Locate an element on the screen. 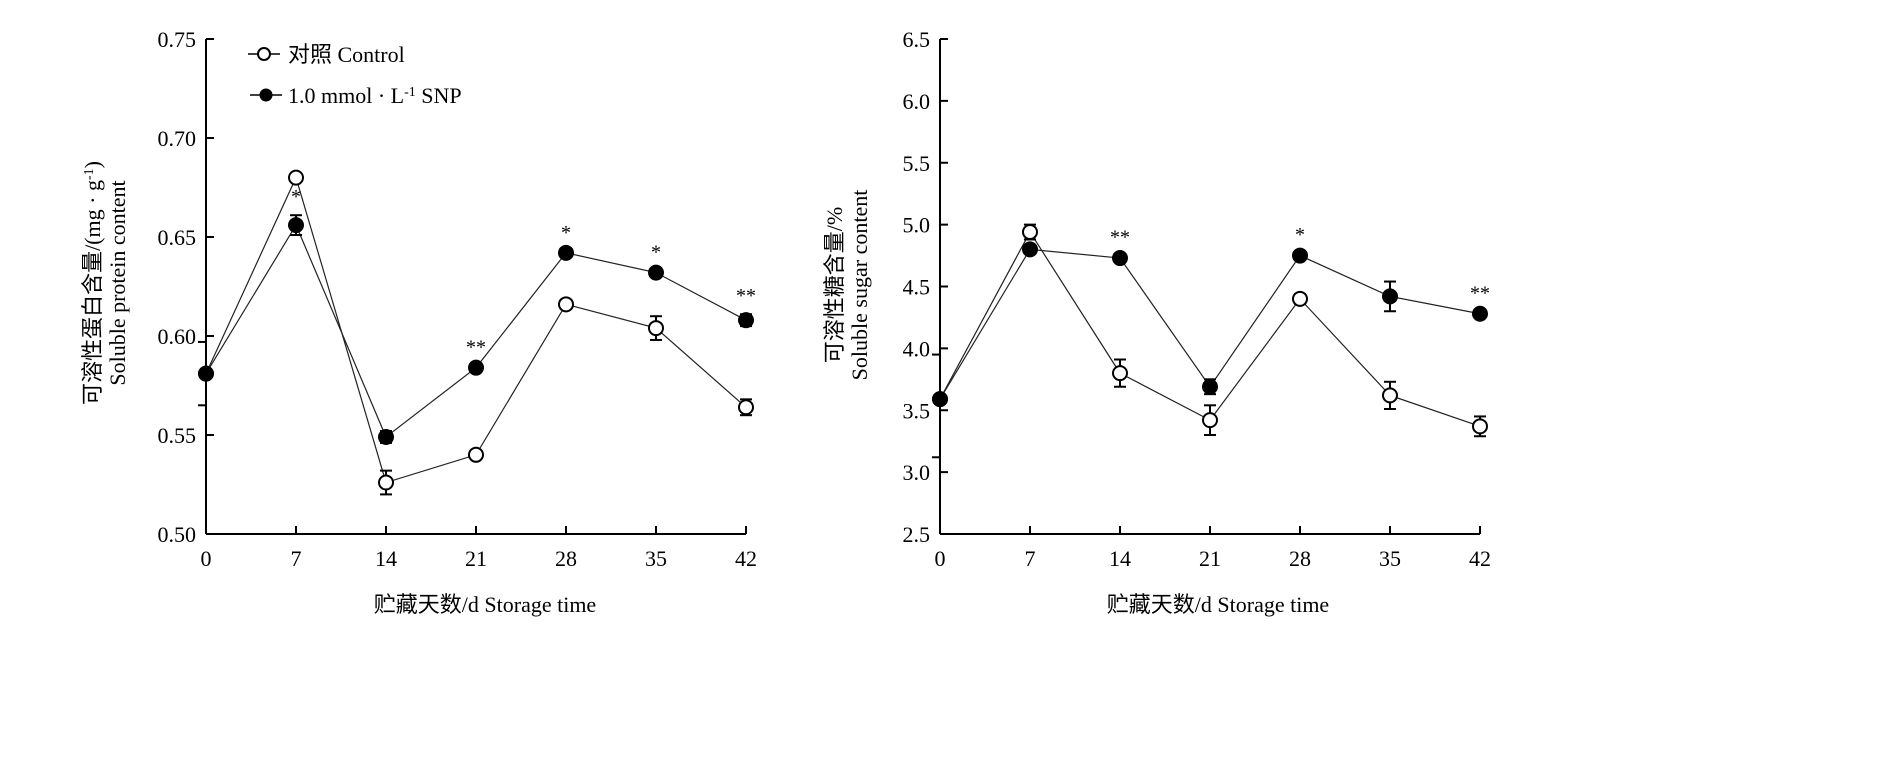 This screenshot has height=768, width=1890. sugar-y-title-main: 可溶性糖含量/% is located at coordinates (834, 285).